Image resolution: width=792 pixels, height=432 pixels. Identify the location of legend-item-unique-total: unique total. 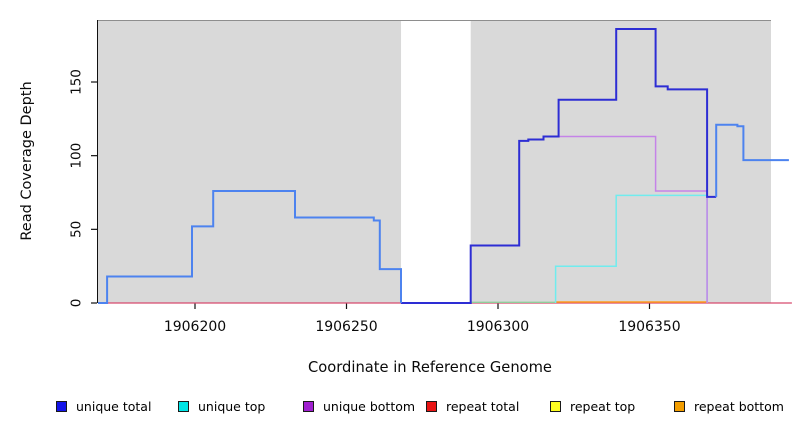
(103, 406).